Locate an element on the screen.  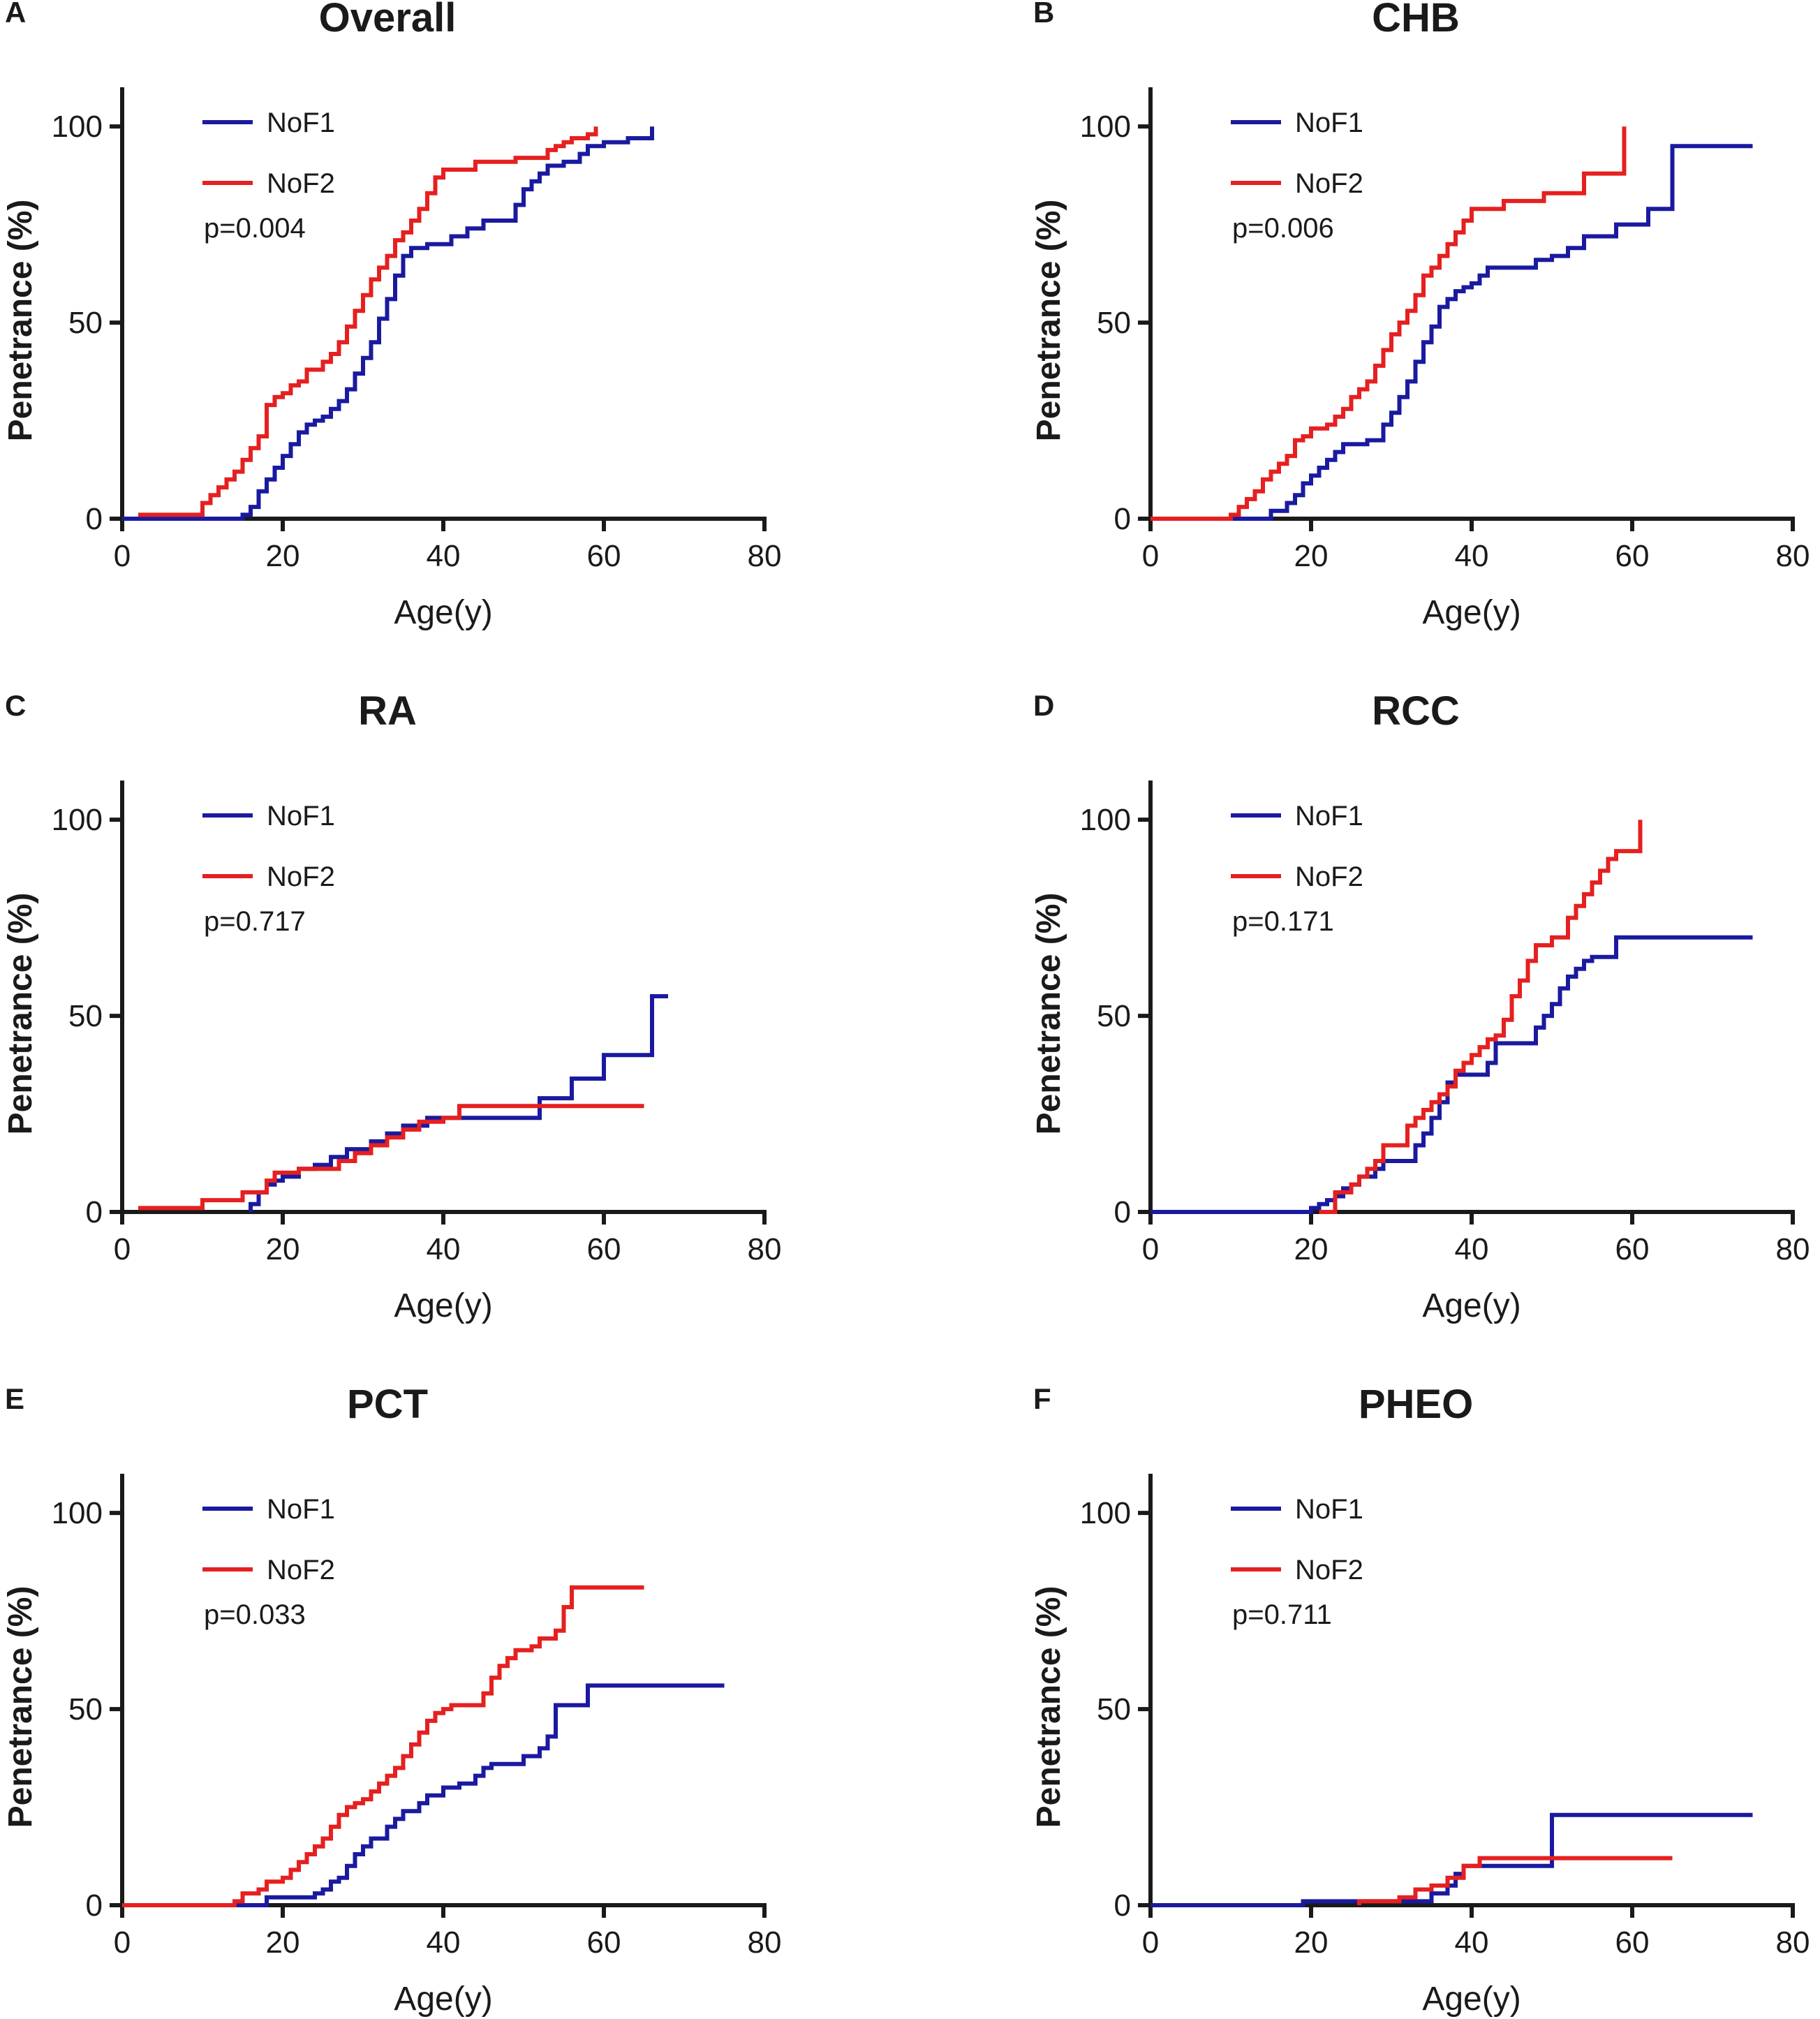
panel-label: B is located at coordinates (1043, 14).